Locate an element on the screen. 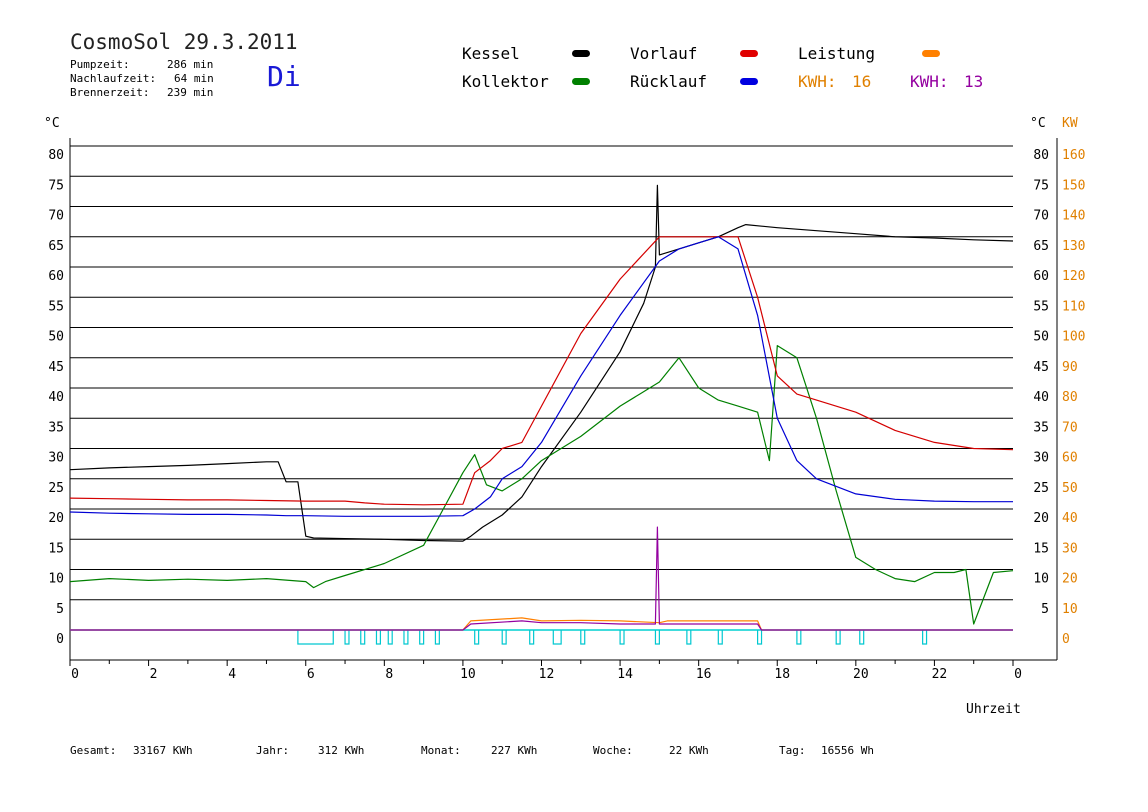  left-tick-label: 60 is located at coordinates (56, 276).